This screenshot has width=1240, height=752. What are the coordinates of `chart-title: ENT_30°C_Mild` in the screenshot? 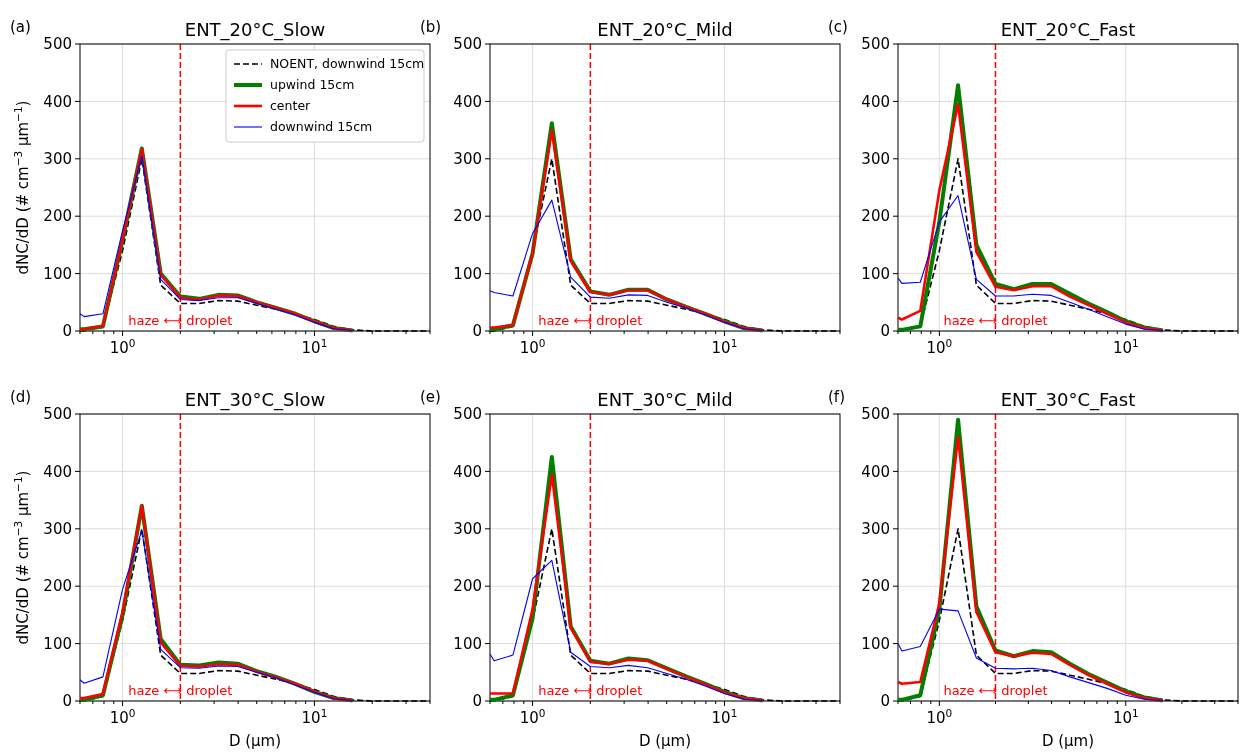 It's located at (665, 400).